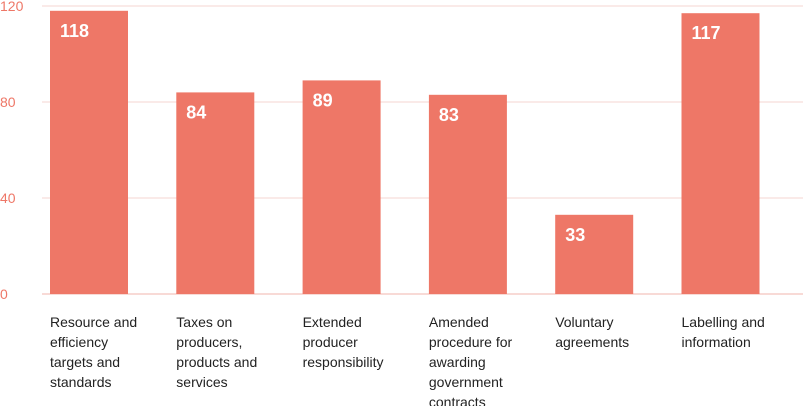 Image resolution: width=803 pixels, height=406 pixels. What do you see at coordinates (201, 382) in the screenshot?
I see `category-label-line: services` at bounding box center [201, 382].